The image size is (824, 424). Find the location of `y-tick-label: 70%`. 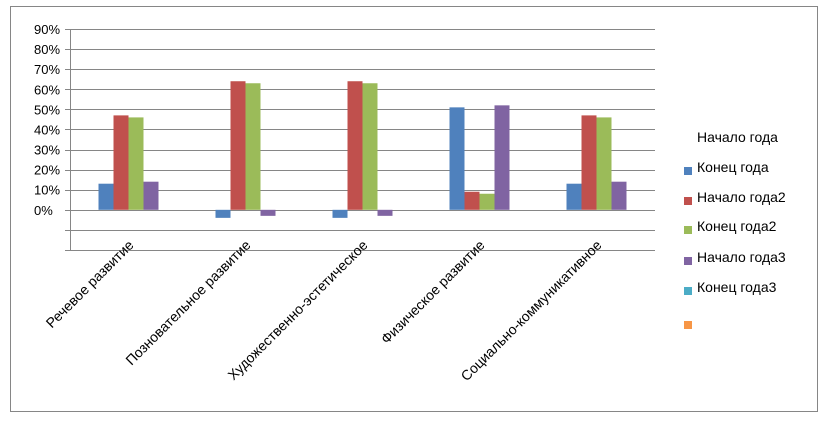

y-tick-label: 70% is located at coordinates (47, 69).